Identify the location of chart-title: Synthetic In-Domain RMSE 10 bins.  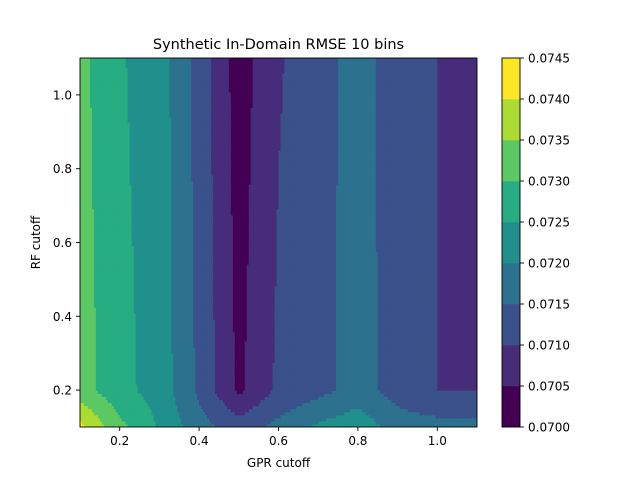
(278, 45).